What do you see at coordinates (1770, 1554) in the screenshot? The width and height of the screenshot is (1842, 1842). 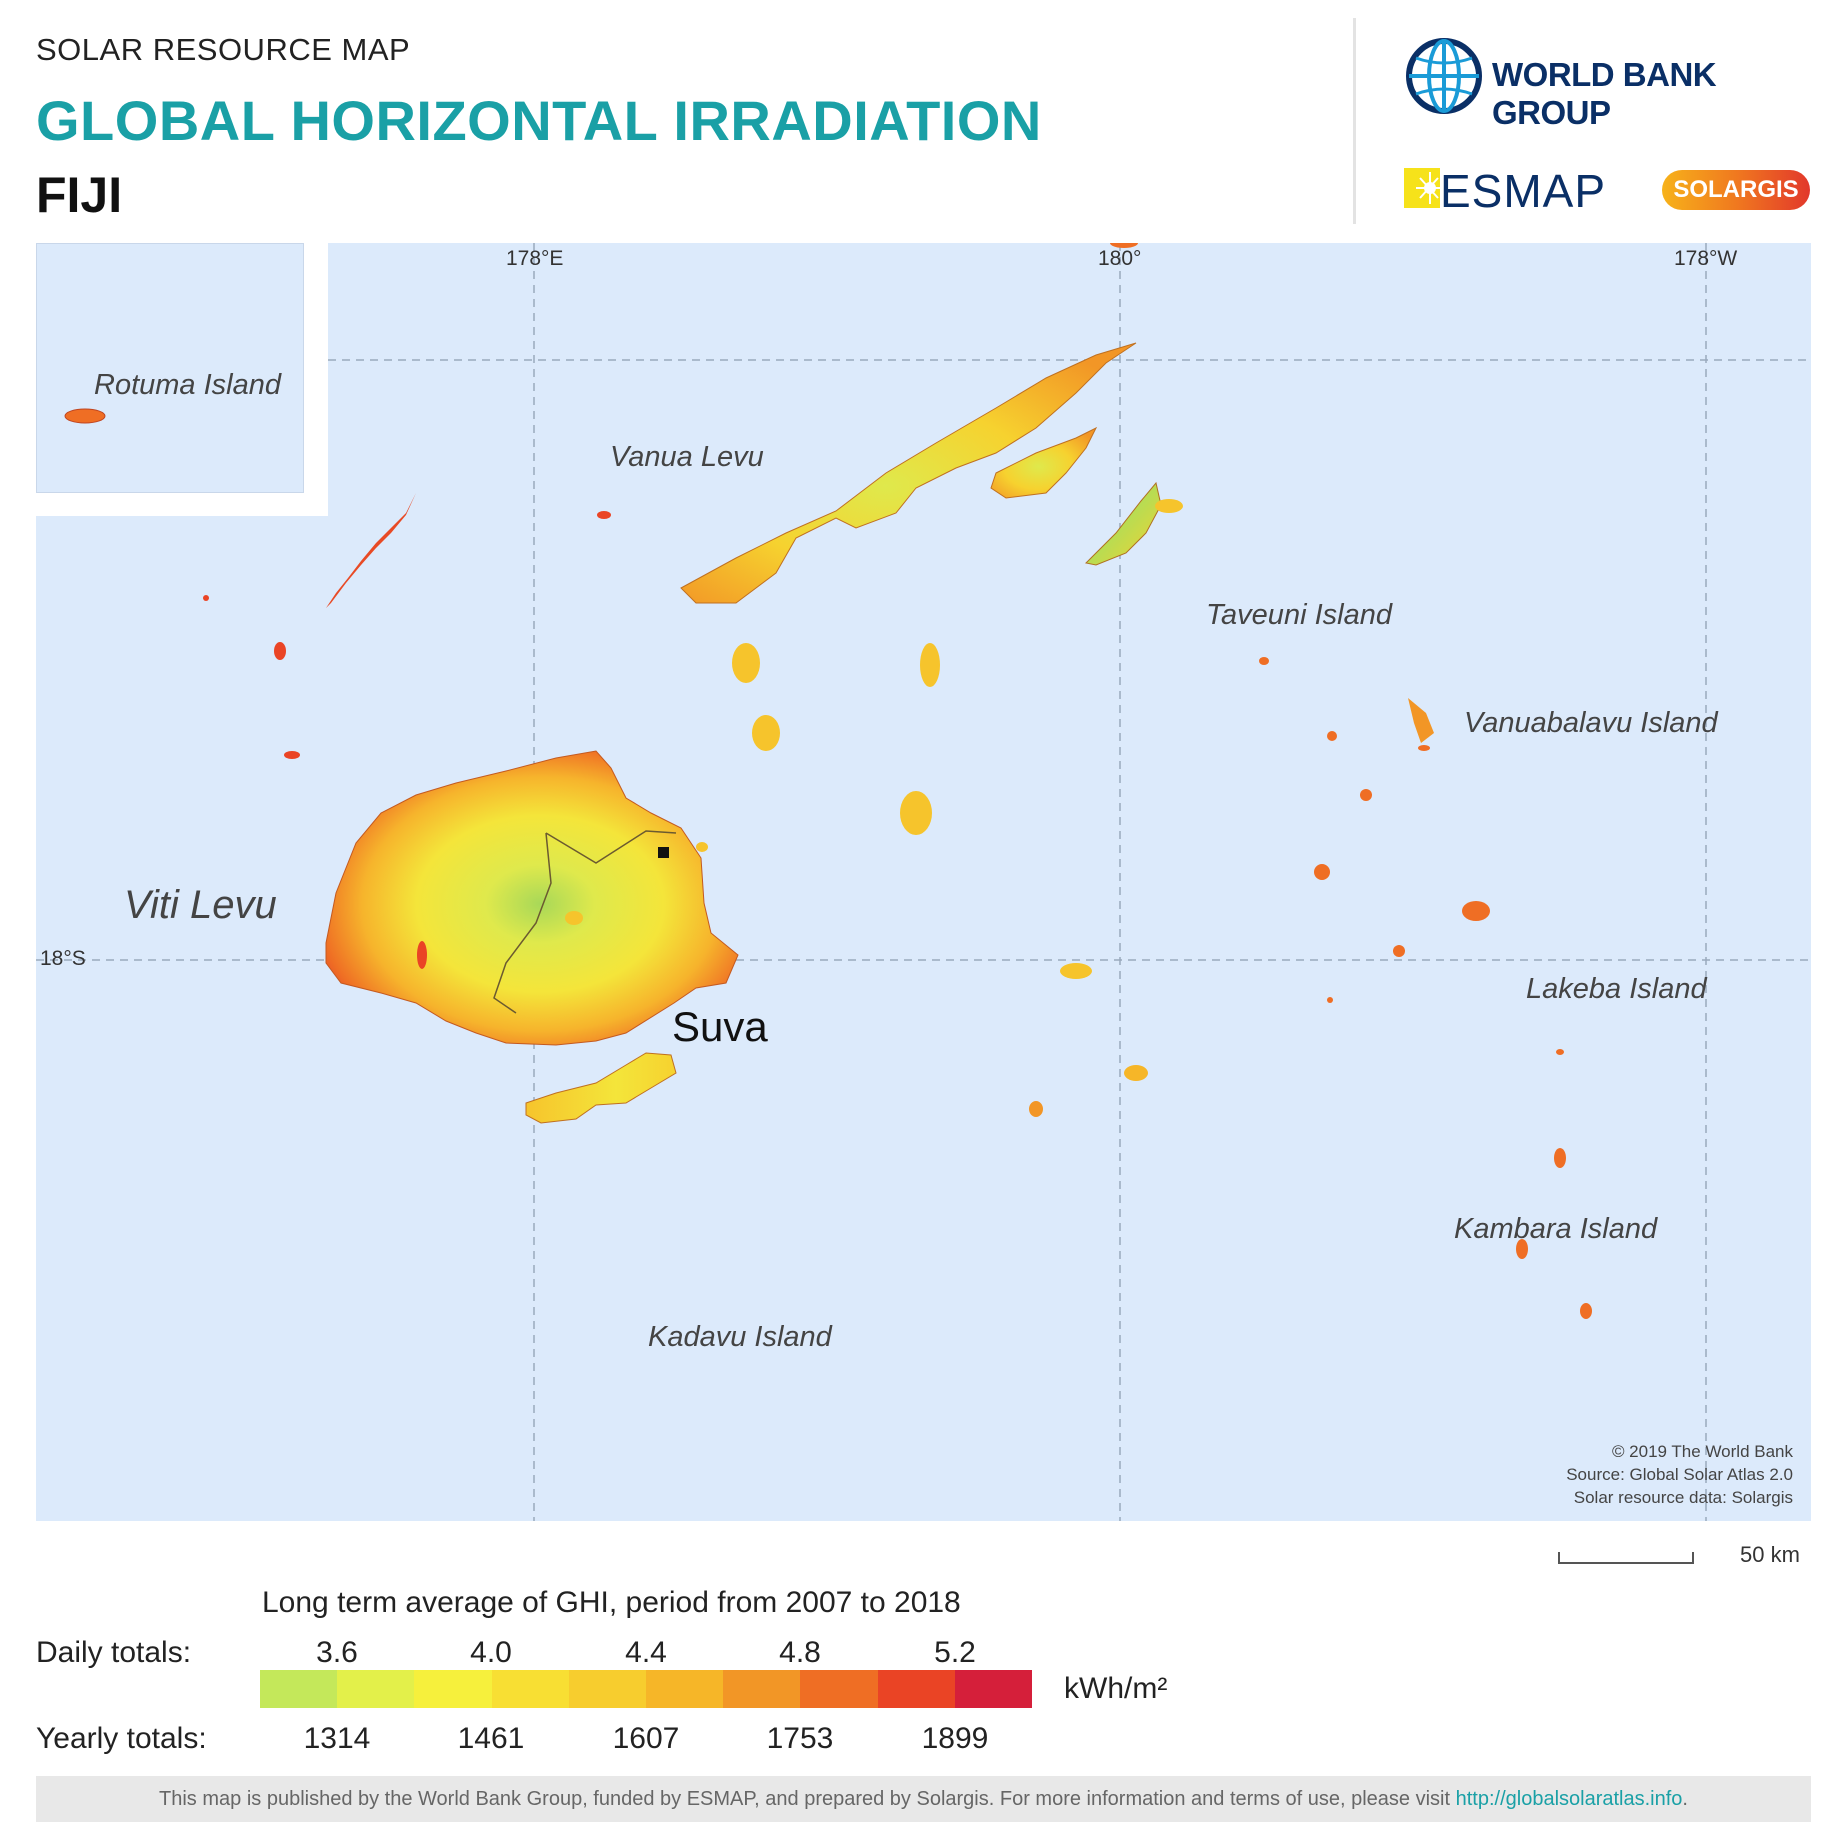 I see `scale-label: 50 km` at bounding box center [1770, 1554].